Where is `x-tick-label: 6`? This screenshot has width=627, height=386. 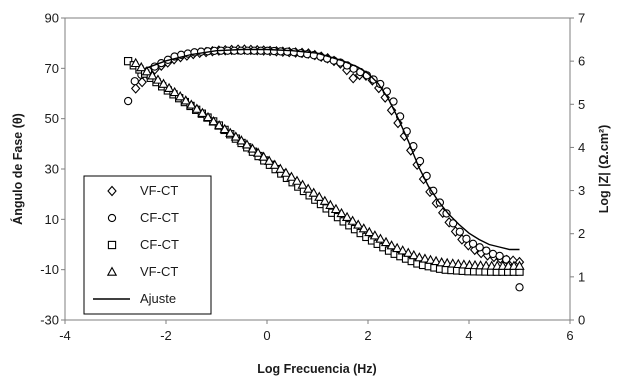 x-tick-label: 6 is located at coordinates (569, 335).